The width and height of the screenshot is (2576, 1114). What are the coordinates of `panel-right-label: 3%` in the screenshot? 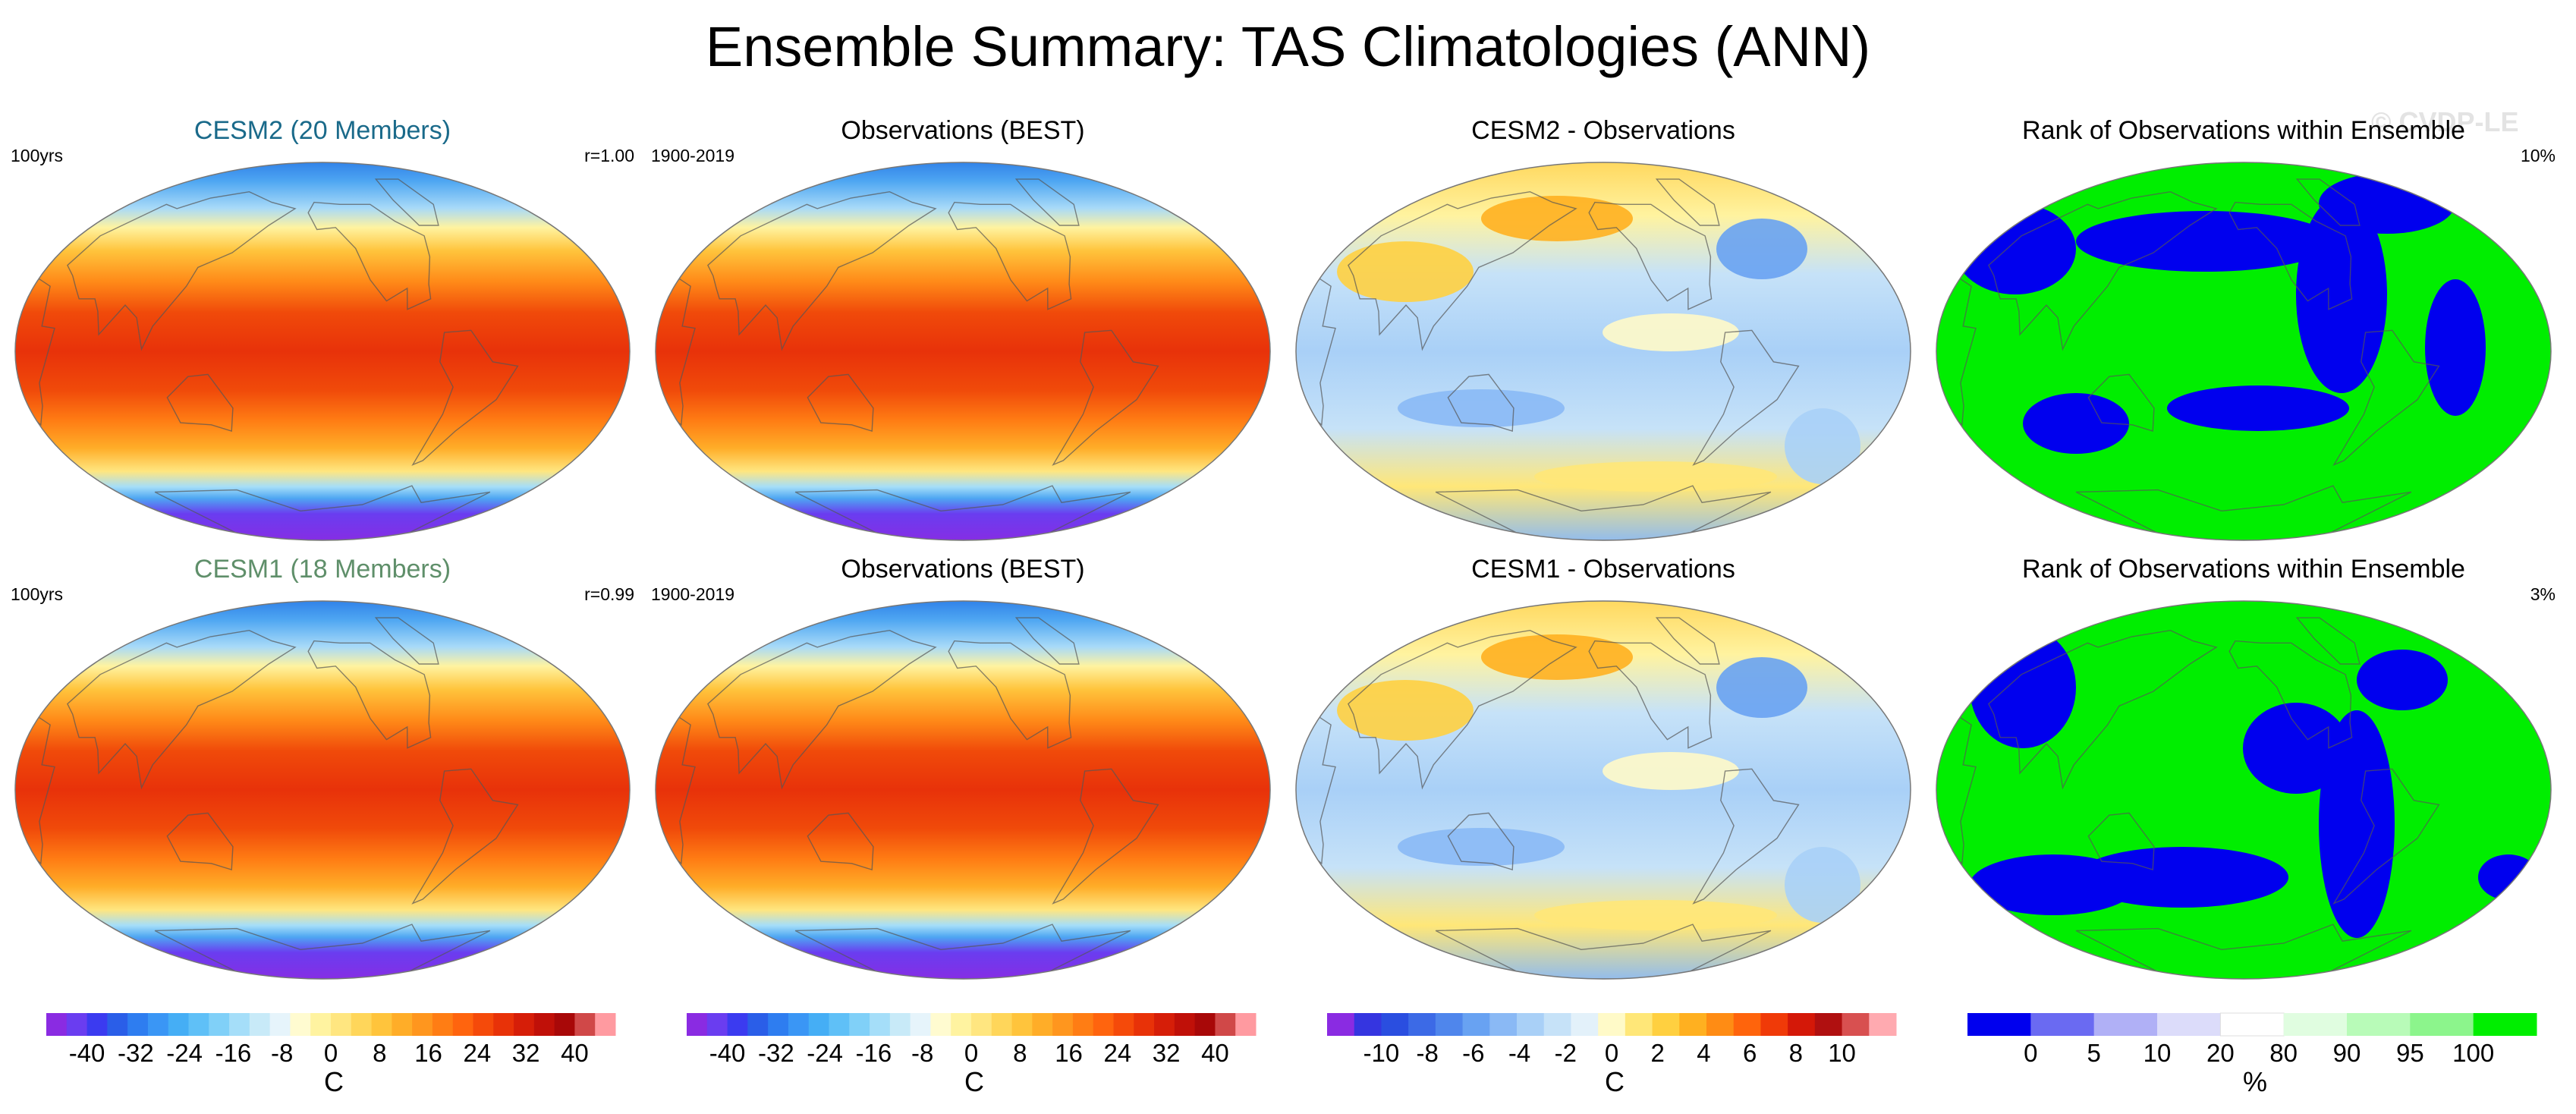 It's located at (2543, 594).